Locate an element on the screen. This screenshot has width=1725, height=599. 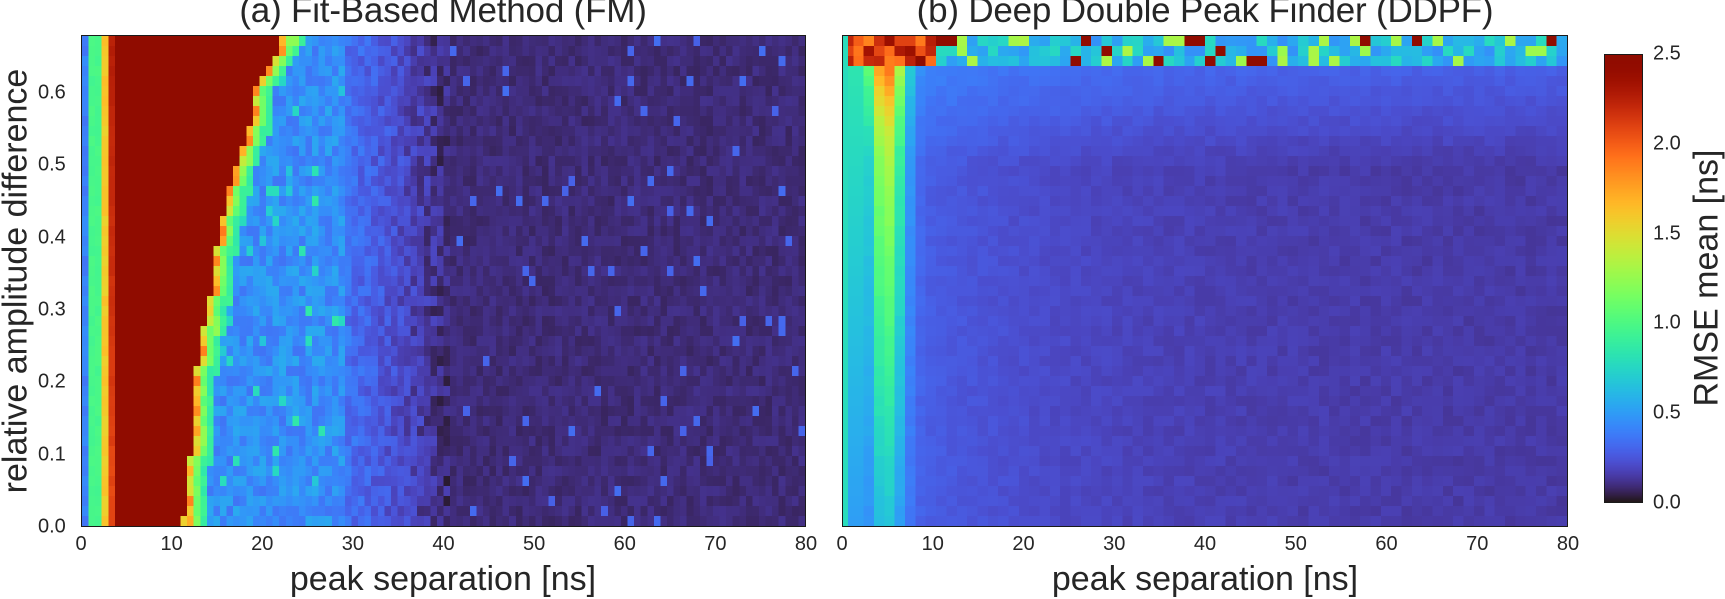
colorbar-tick-label: 1.0 is located at coordinates (1667, 322).